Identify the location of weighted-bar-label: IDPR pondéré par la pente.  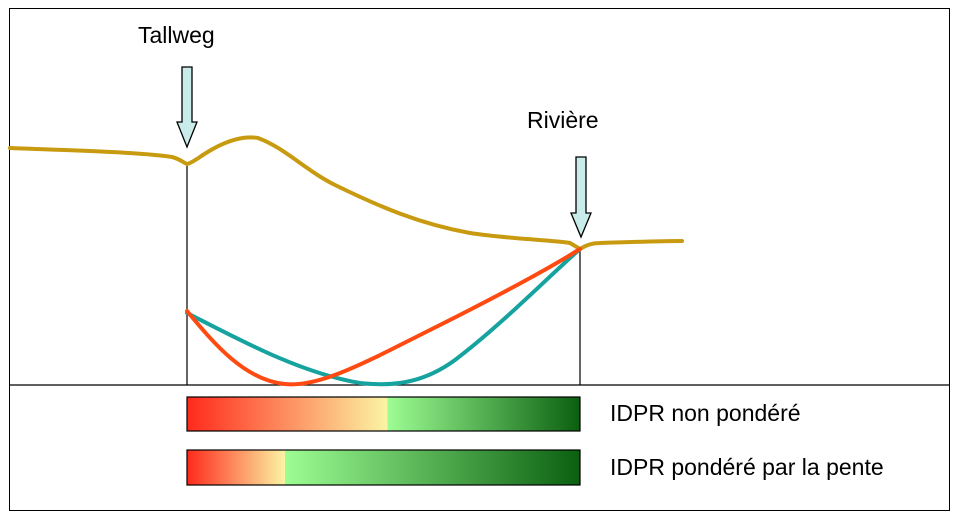
(747, 467).